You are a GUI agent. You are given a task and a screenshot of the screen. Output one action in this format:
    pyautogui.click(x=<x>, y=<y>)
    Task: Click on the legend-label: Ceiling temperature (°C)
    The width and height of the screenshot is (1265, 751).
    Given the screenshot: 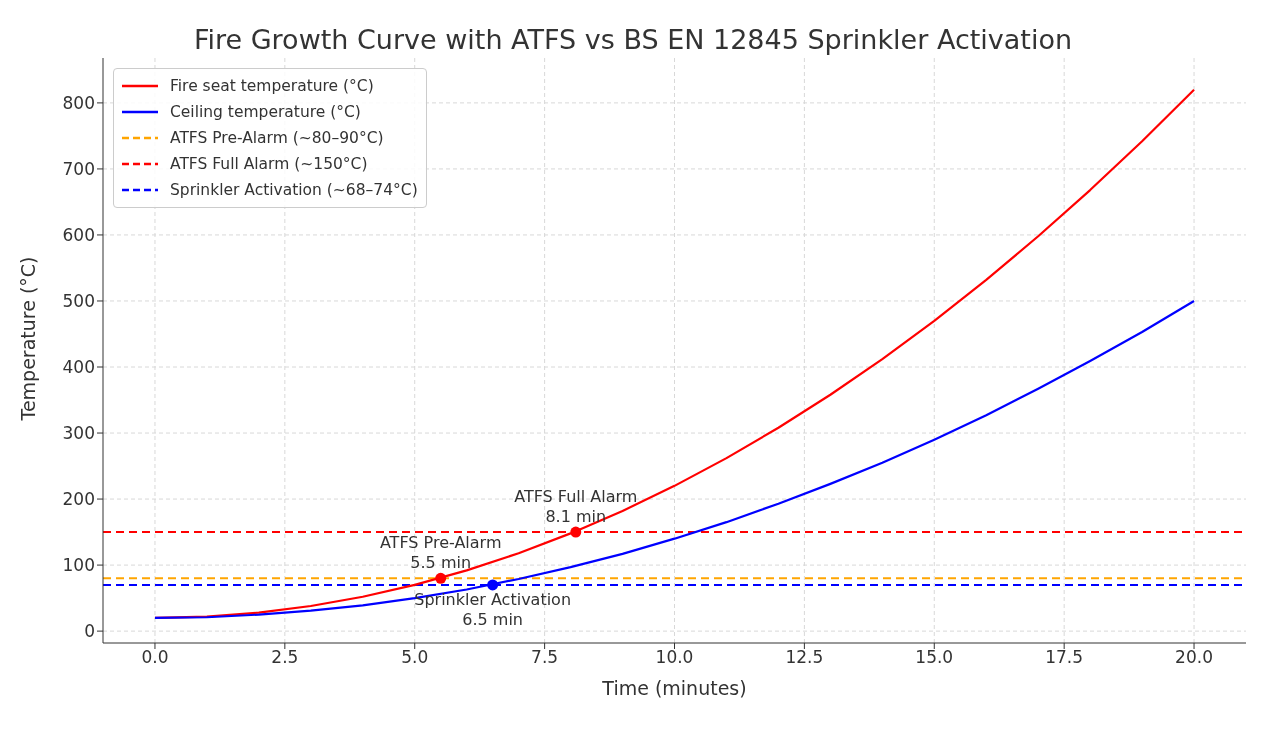 What is the action you would take?
    pyautogui.click(x=265, y=112)
    